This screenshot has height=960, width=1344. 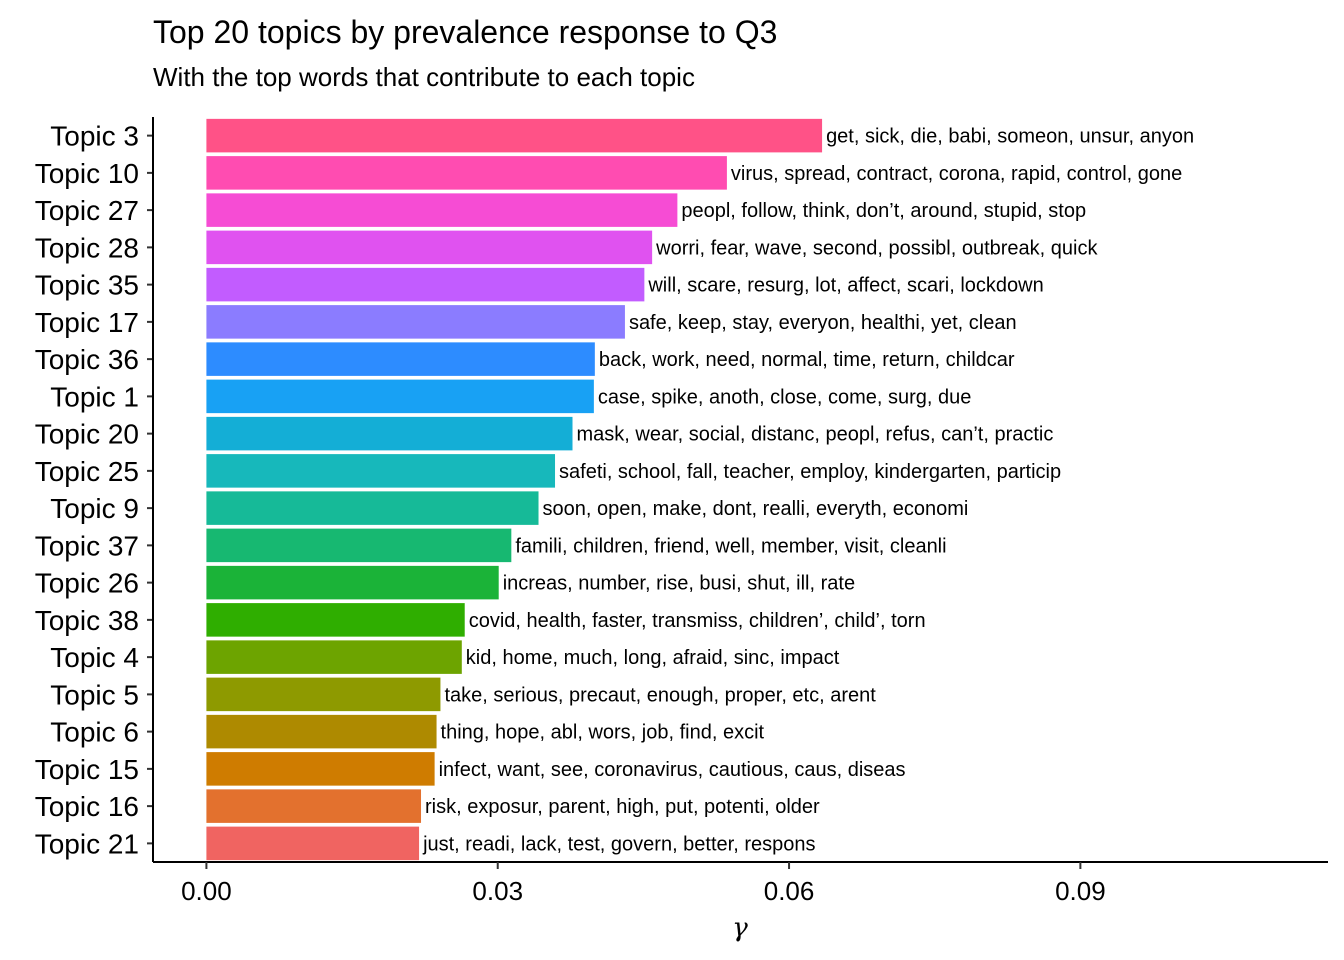 I want to click on y-tick-label: Topic 25, so click(x=87, y=471).